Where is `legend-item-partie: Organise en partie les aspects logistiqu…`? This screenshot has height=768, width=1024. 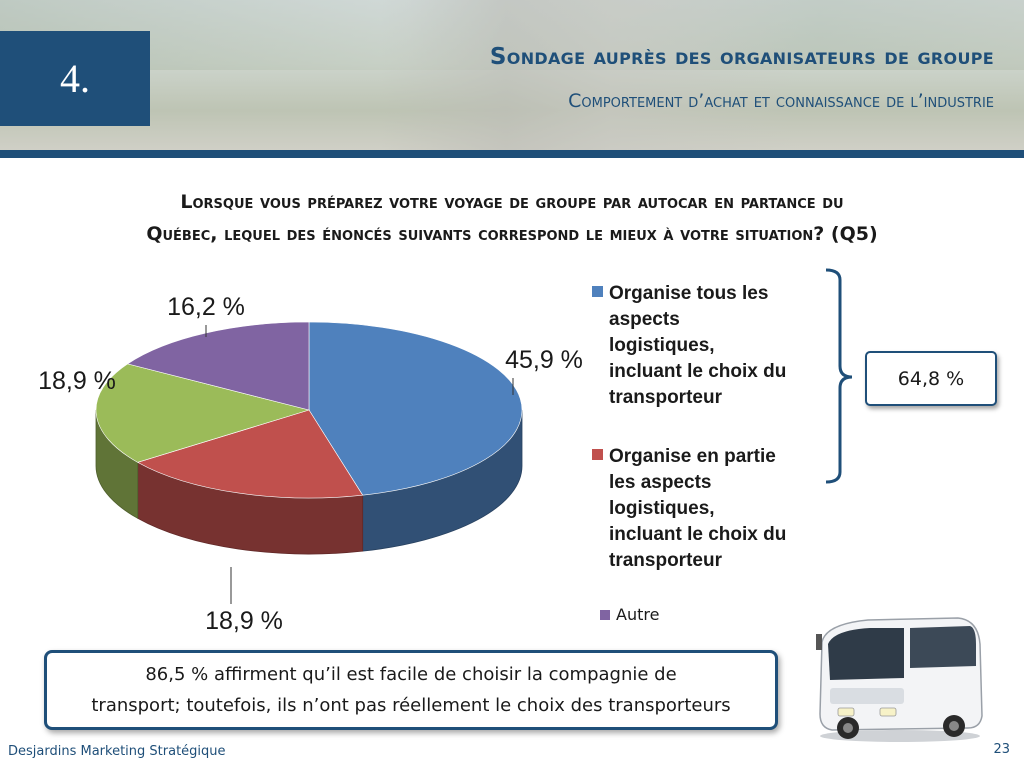 legend-item-partie: Organise en partie les aspects logistiqu… is located at coordinates (689, 509).